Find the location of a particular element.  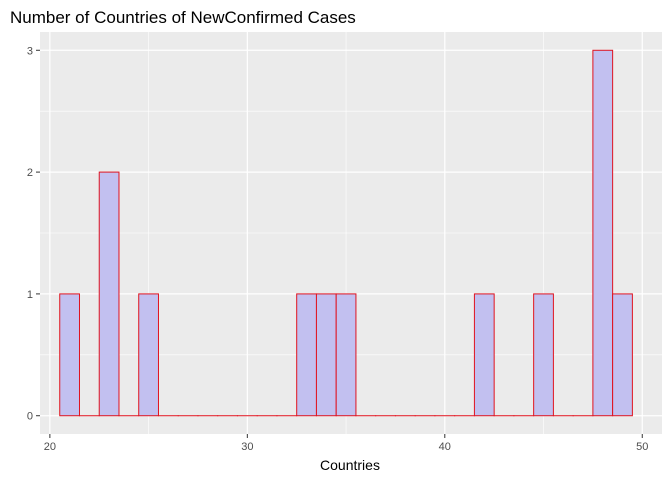

x-tick-label: 30 is located at coordinates (247, 447).